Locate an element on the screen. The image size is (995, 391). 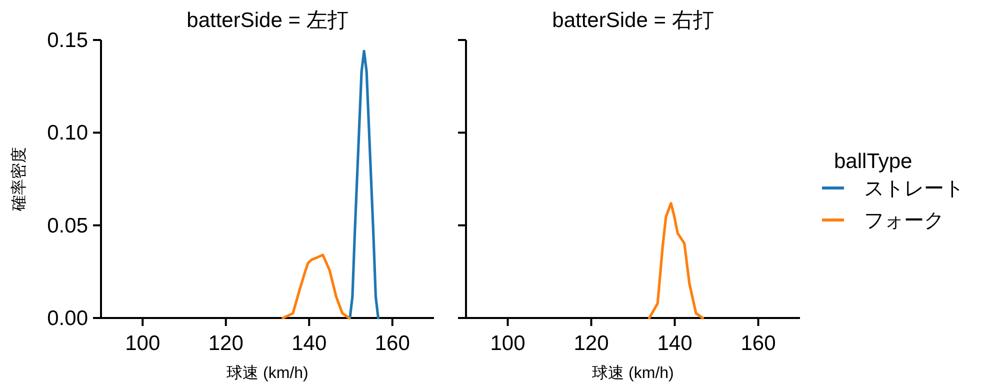
y-axis-title: 確率密度 is located at coordinates (19, 179).